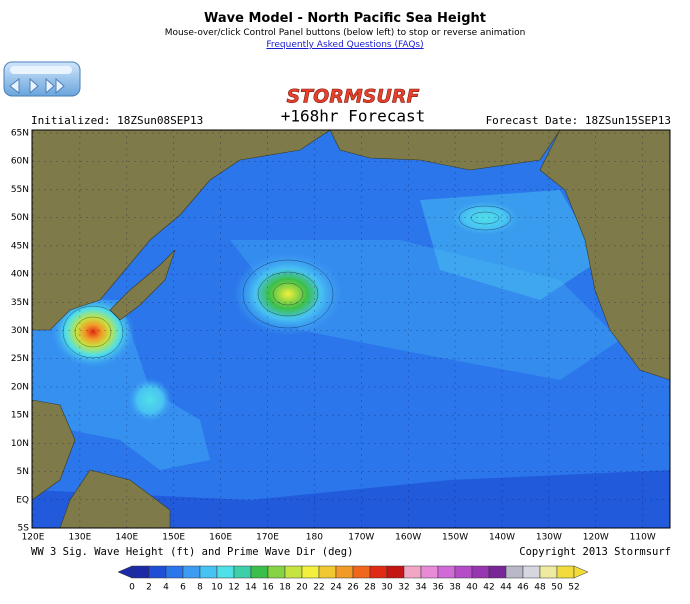  What do you see at coordinates (20, 190) in the screenshot?
I see `lat-label: 55N` at bounding box center [20, 190].